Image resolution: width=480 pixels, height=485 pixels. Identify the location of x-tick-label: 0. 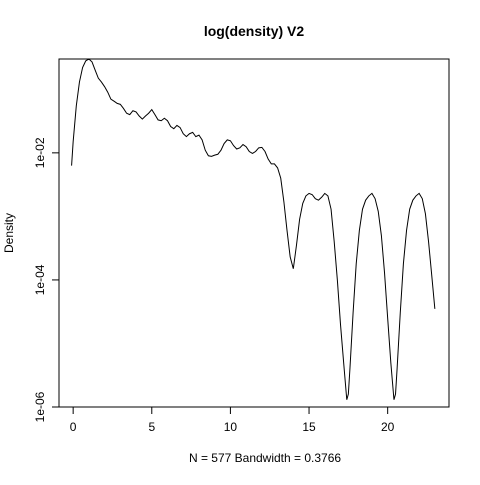
(73, 427).